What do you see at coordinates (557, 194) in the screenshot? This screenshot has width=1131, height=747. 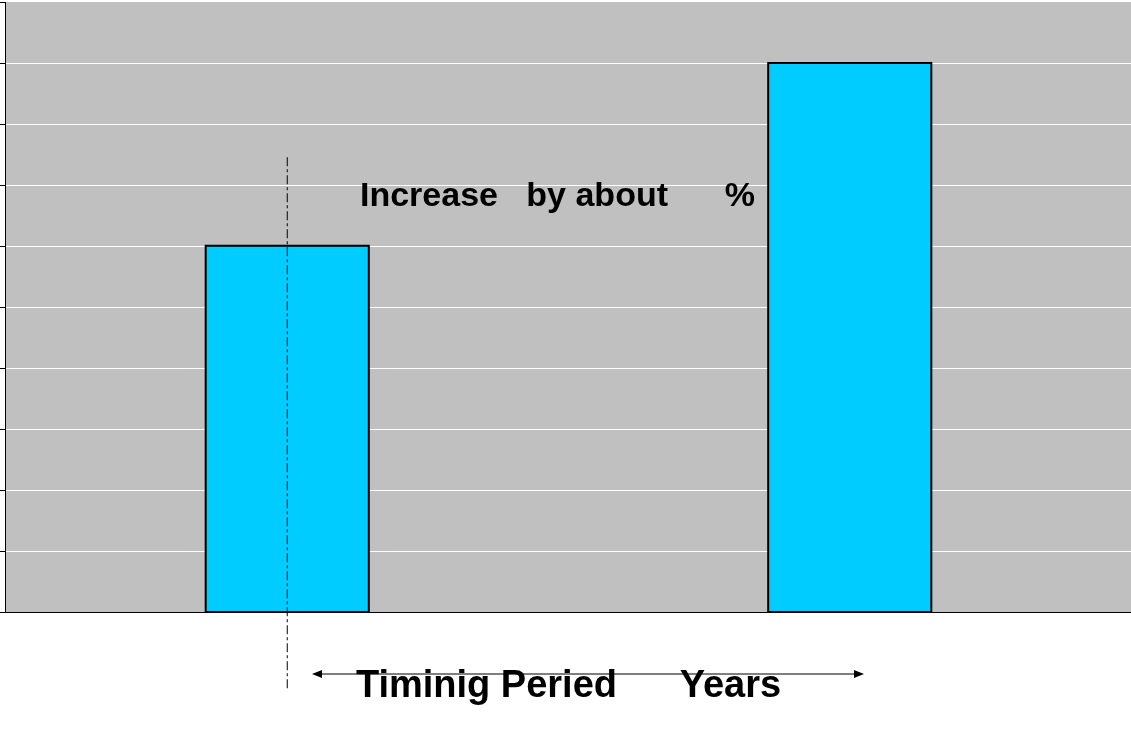 I see `annotation: Increase by about %` at bounding box center [557, 194].